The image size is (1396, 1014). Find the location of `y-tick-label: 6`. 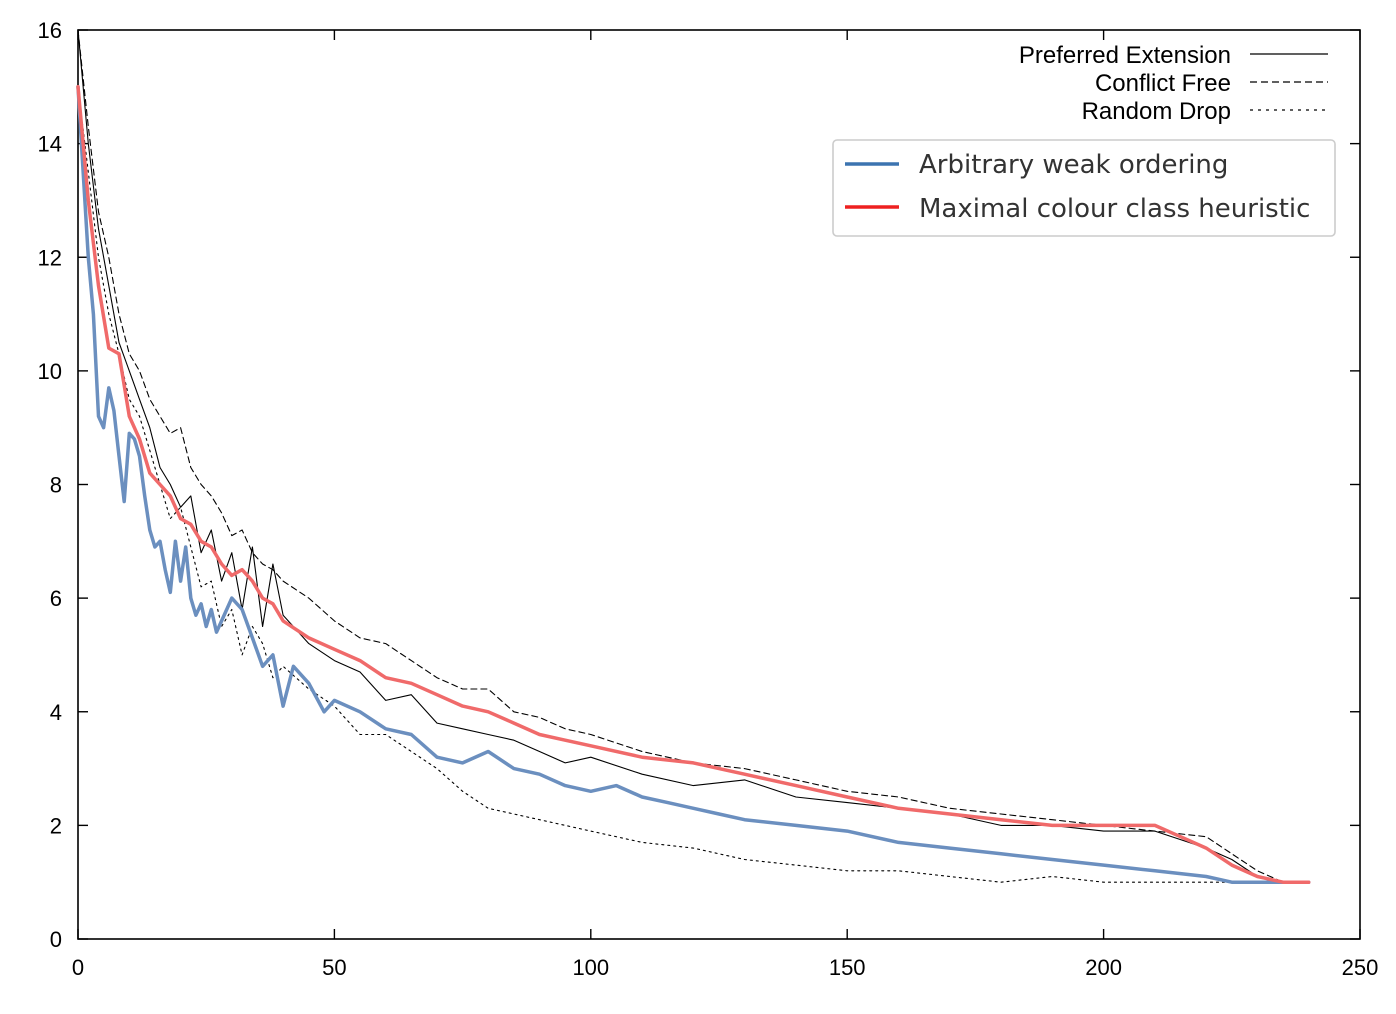

y-tick-label: 6 is located at coordinates (56, 598).